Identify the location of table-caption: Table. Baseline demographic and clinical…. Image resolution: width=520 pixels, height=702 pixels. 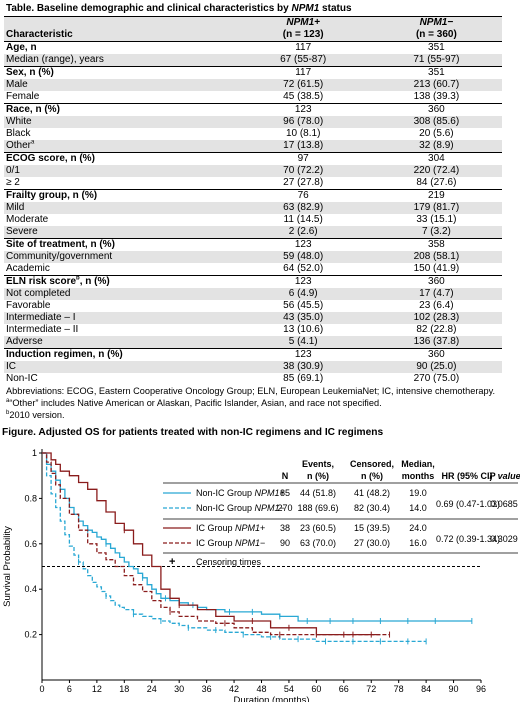
(261, 8).